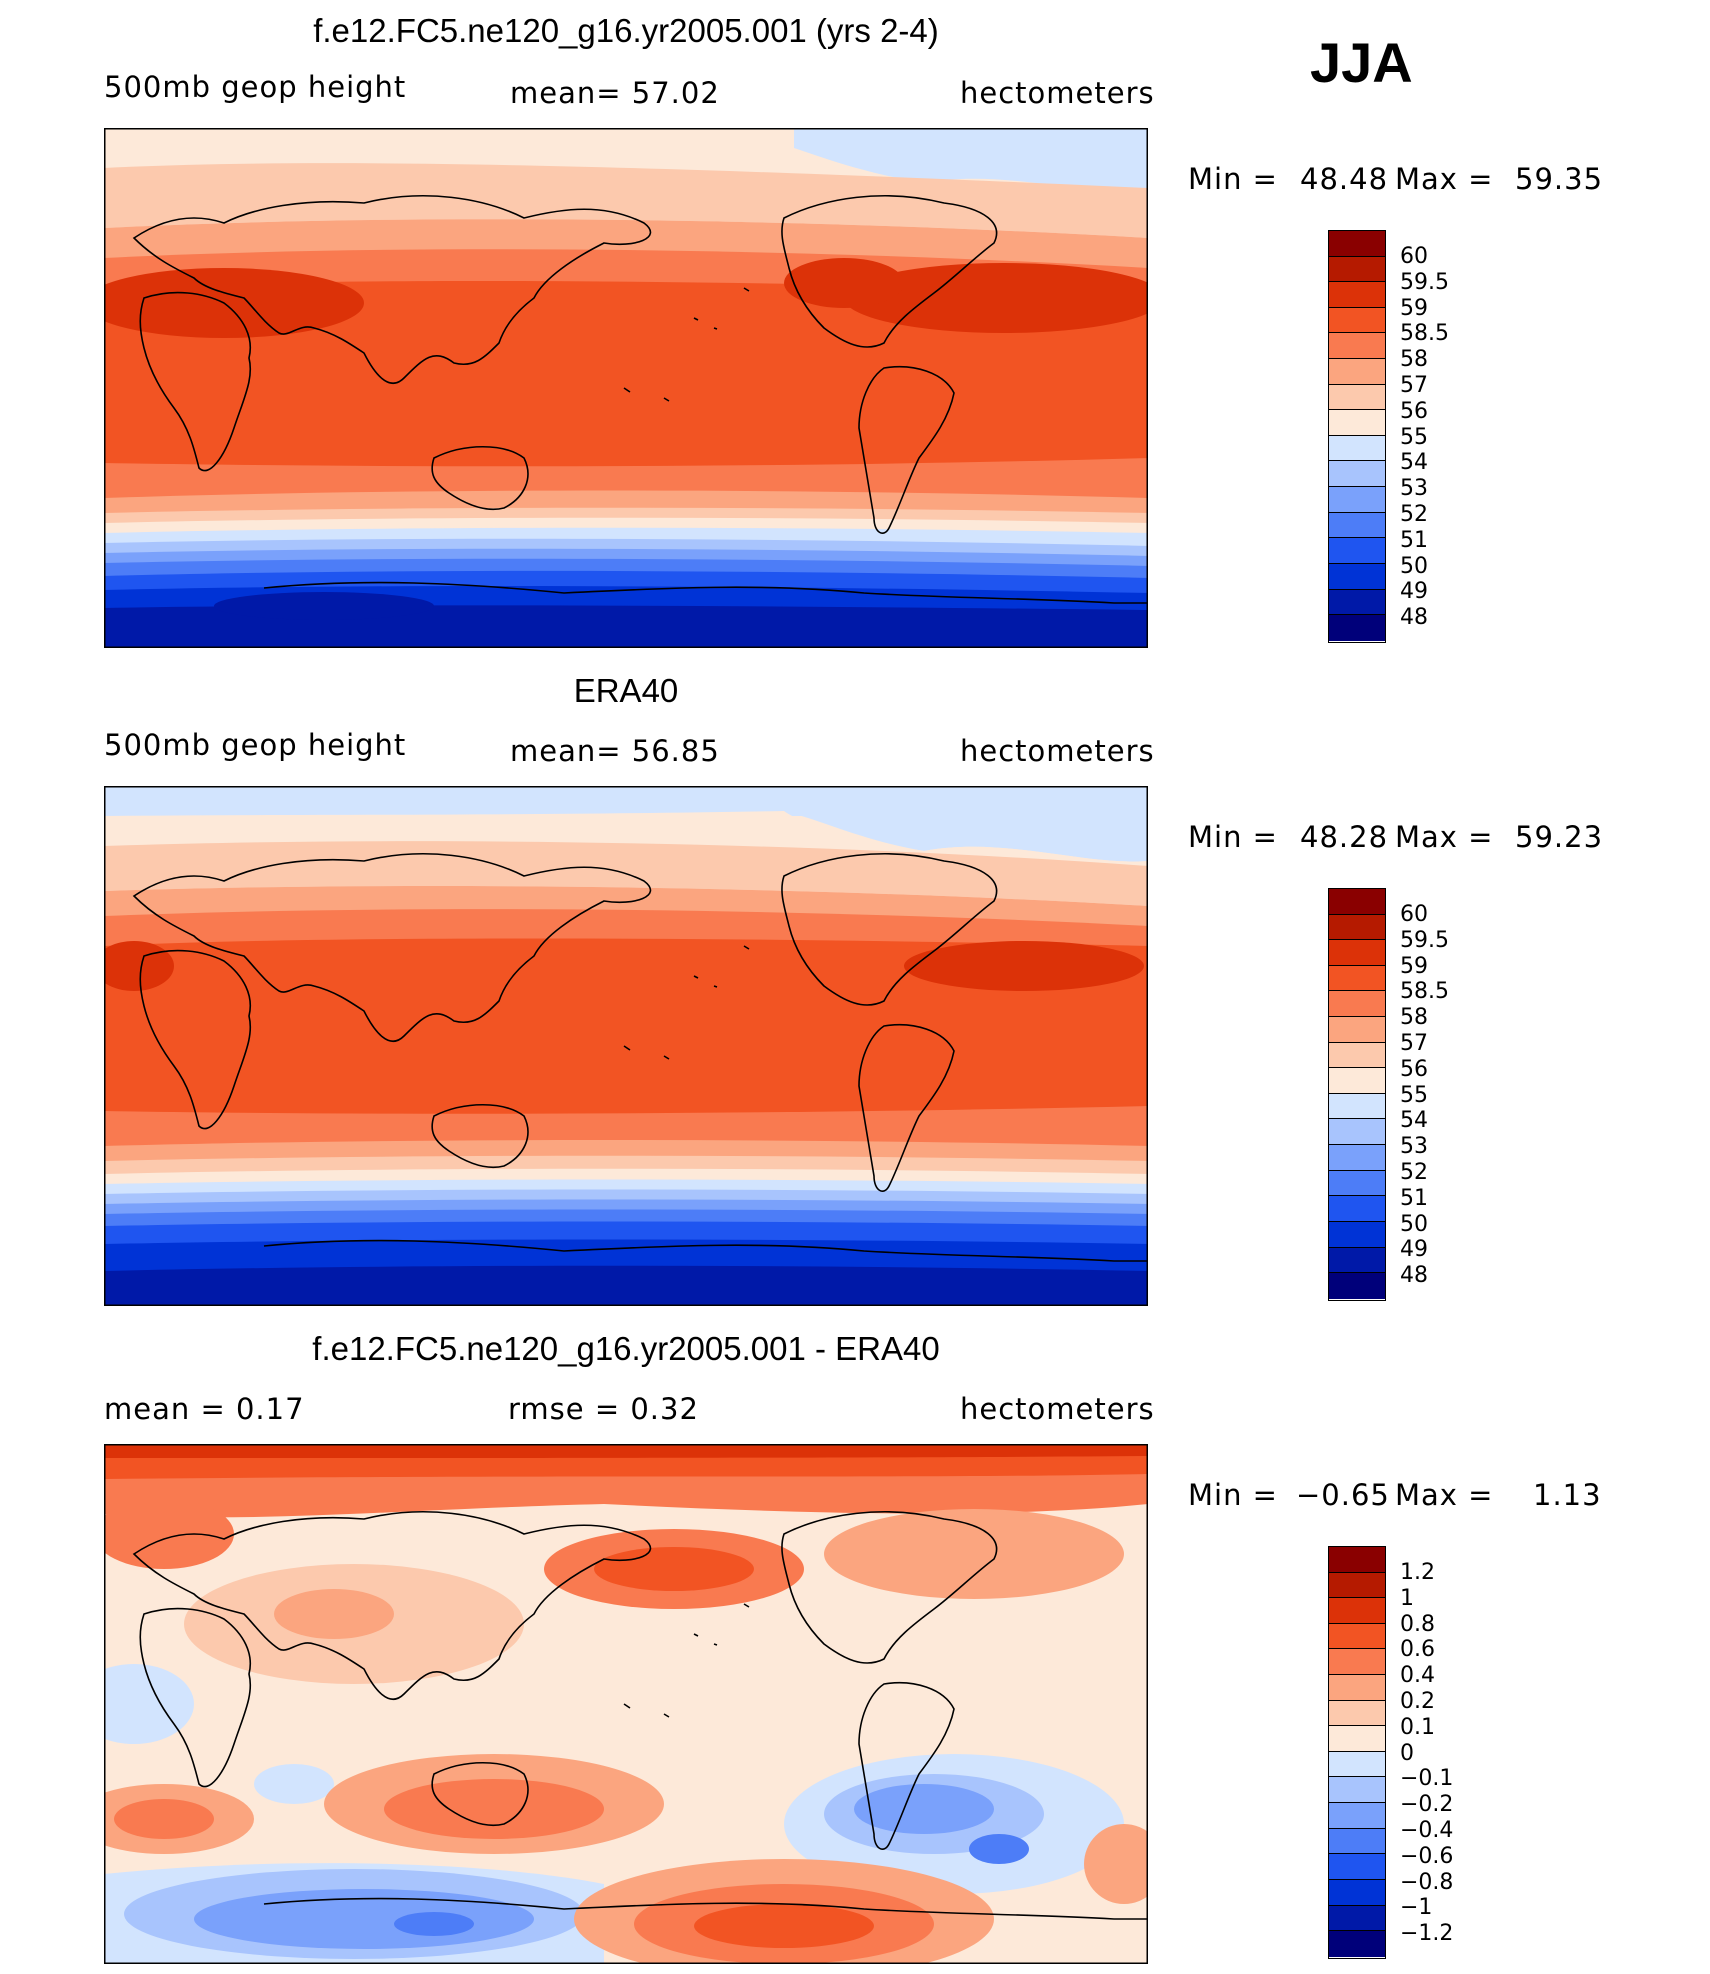  Describe the element at coordinates (1427, 1882) in the screenshot. I see `panel-diff-colorbar-tick-label: −0.8` at that location.